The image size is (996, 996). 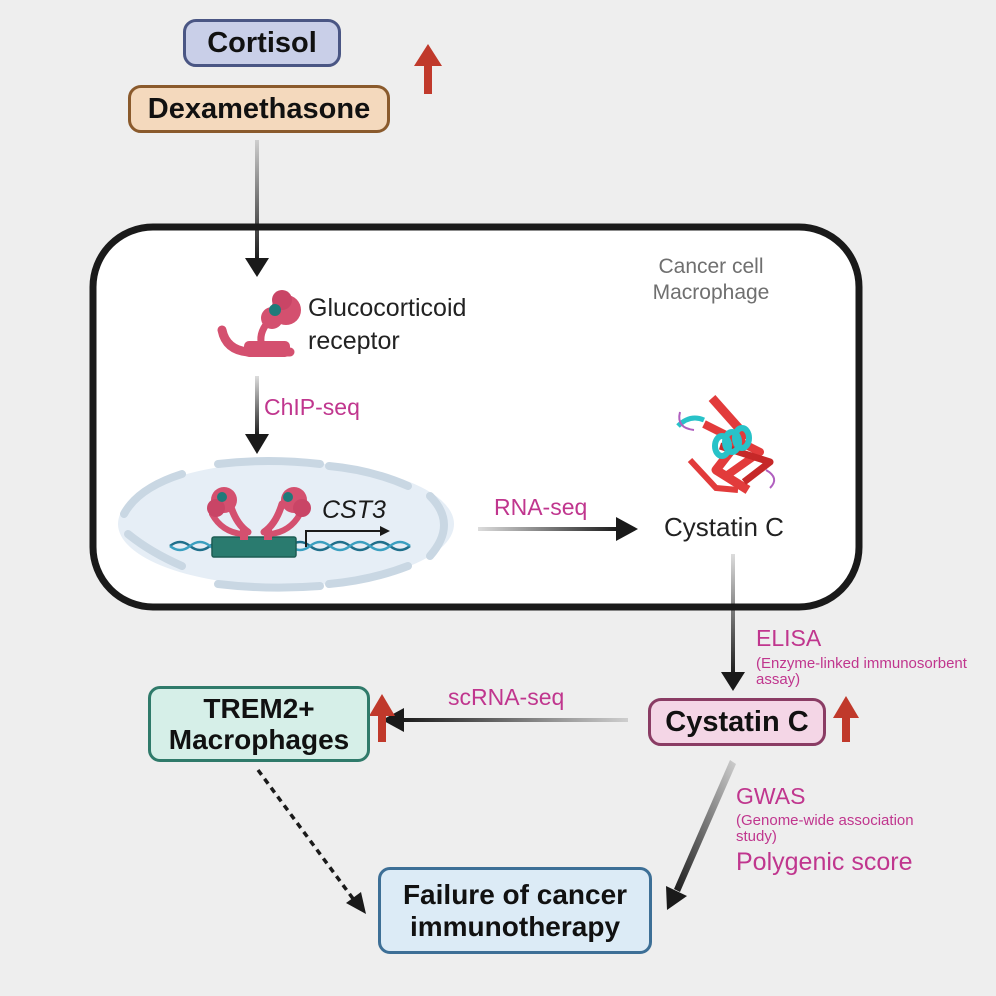 I want to click on protein-structure-icon, so click(x=726, y=444).